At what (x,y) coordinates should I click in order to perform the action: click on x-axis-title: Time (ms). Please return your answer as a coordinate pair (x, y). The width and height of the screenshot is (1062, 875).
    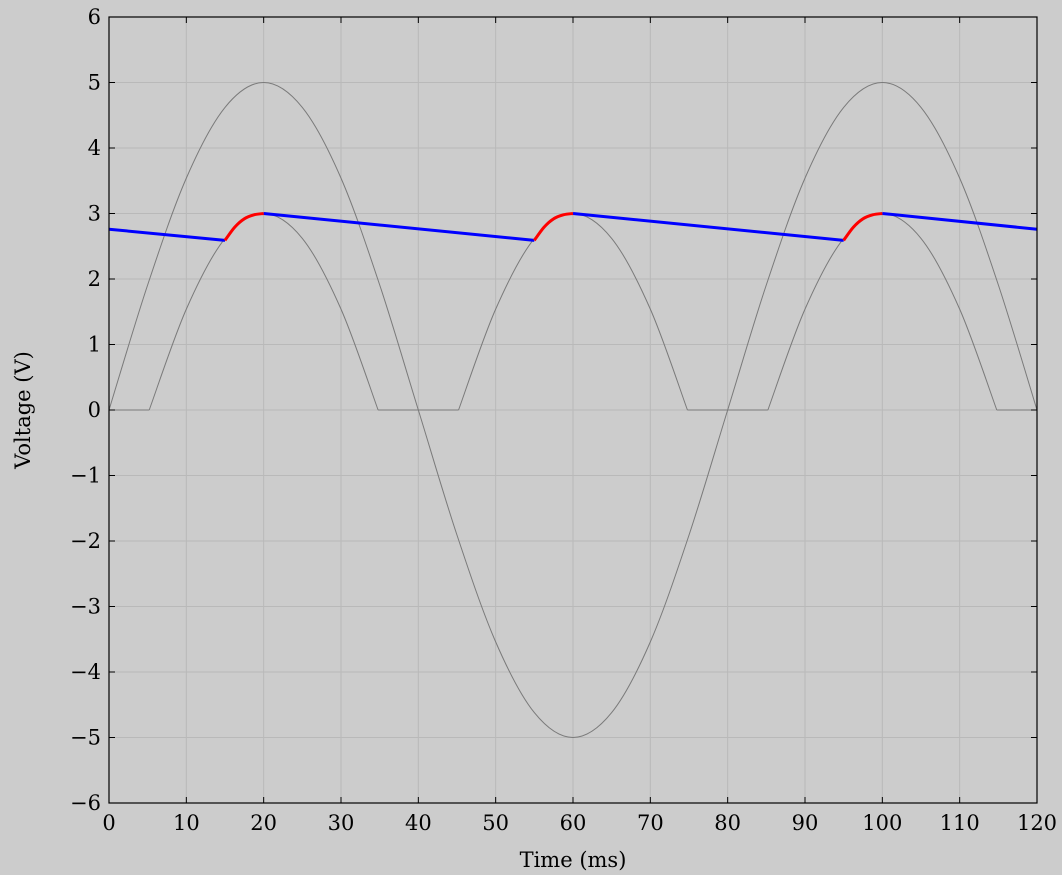
    Looking at the image, I should click on (573, 860).